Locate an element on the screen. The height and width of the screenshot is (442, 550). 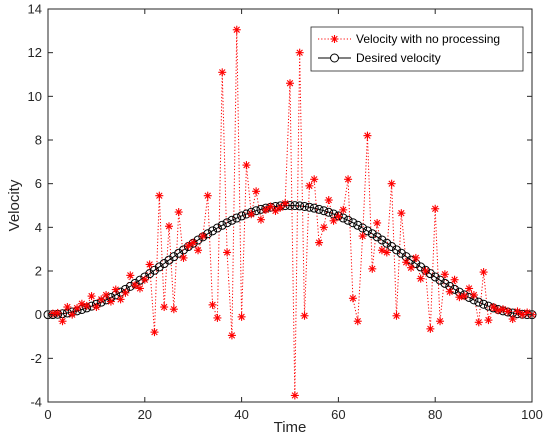
y-tick-label: 0 is located at coordinates (38, 314).